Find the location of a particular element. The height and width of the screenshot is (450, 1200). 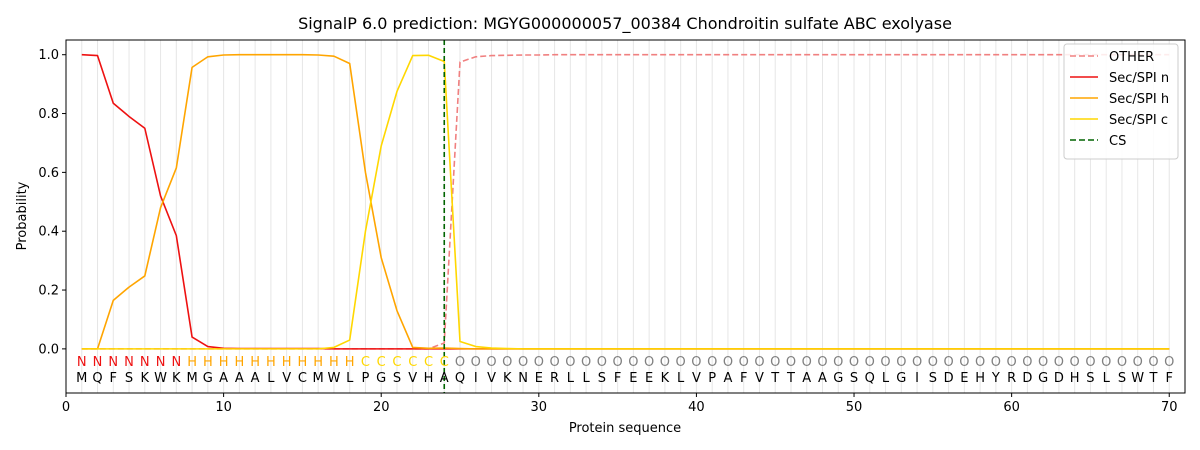

y-tick-label: 0.6 is located at coordinates (48, 173).